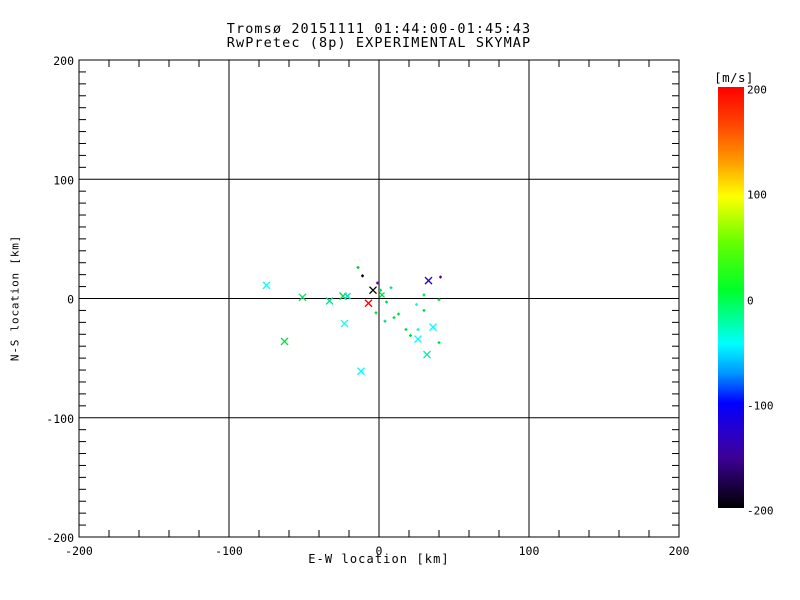 This screenshot has height=600, width=800. I want to click on plot-title: Tromsø 20151111 01:44:00-01:45:43, so click(379, 29).